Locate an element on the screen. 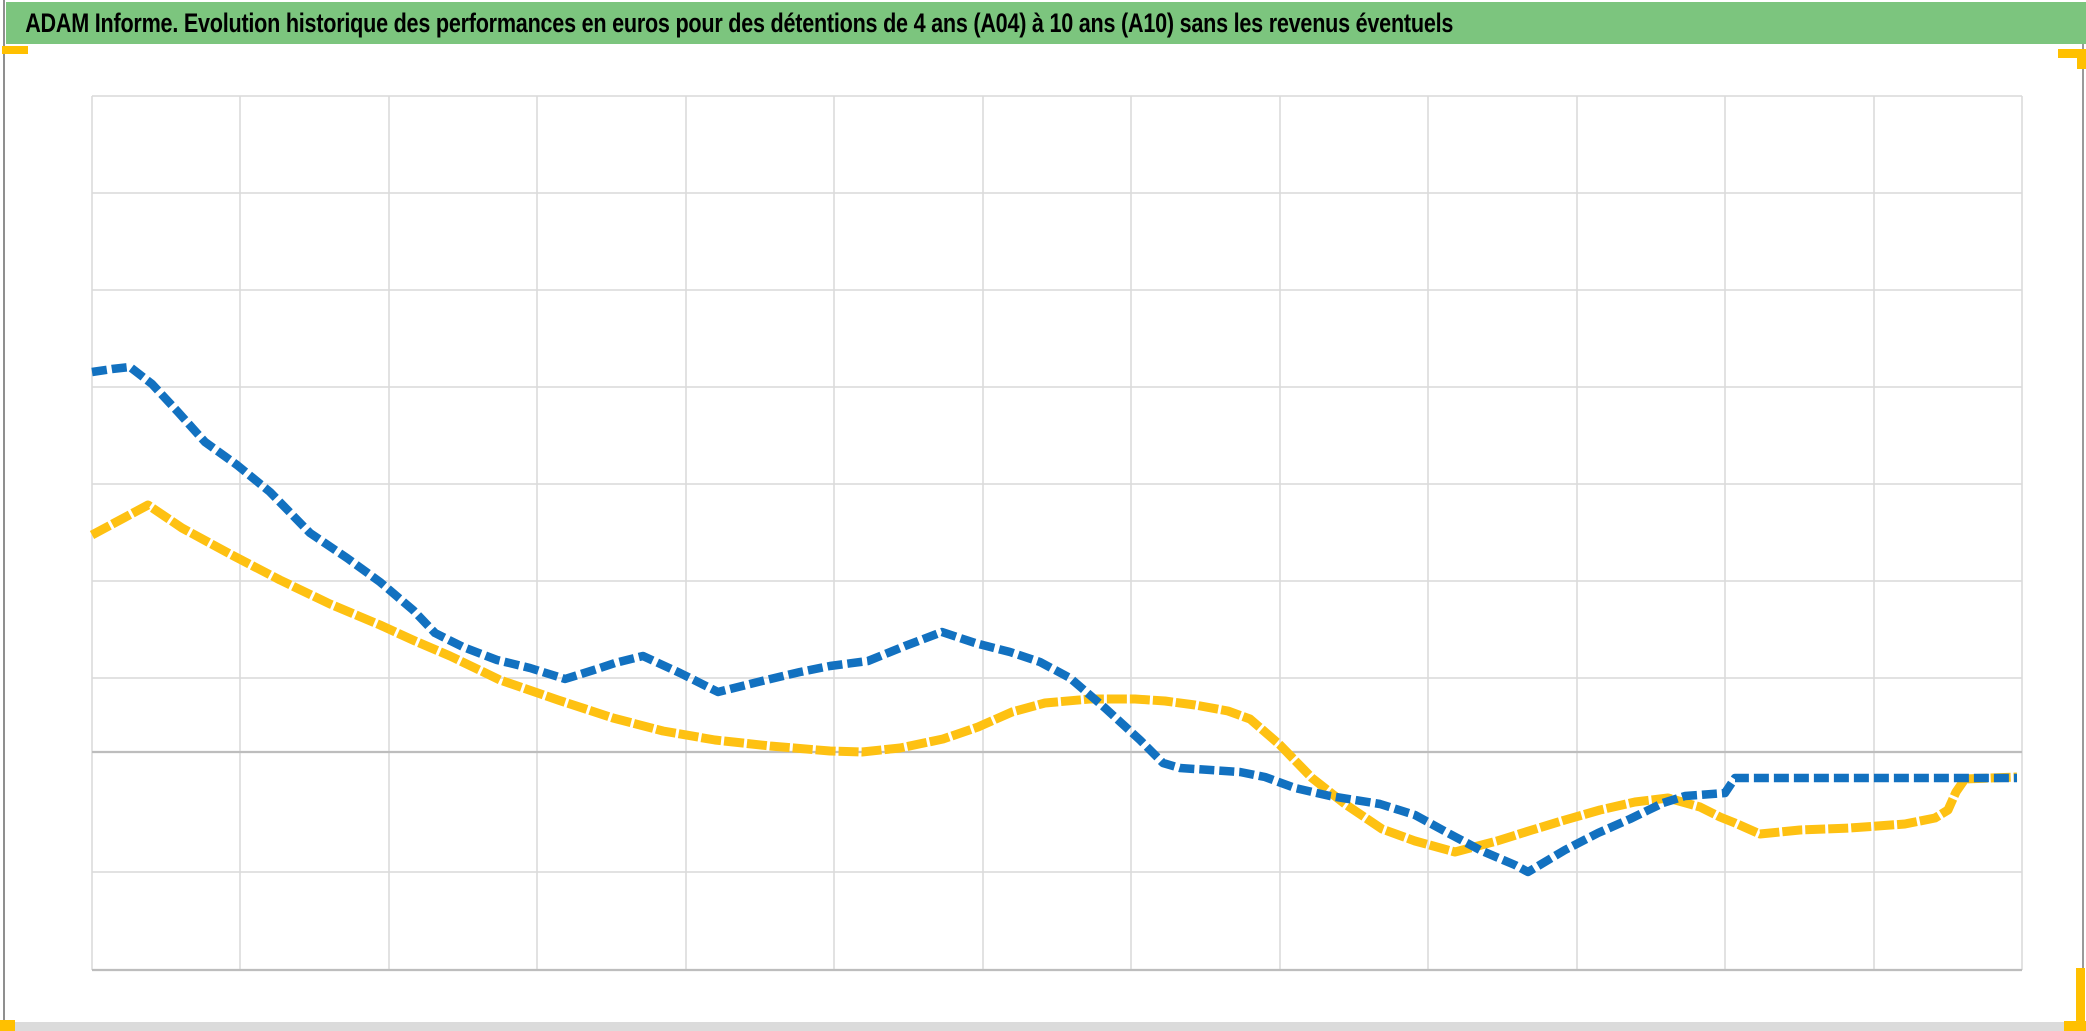  selection-handle-top-right-vertical is located at coordinates (2081, 59).